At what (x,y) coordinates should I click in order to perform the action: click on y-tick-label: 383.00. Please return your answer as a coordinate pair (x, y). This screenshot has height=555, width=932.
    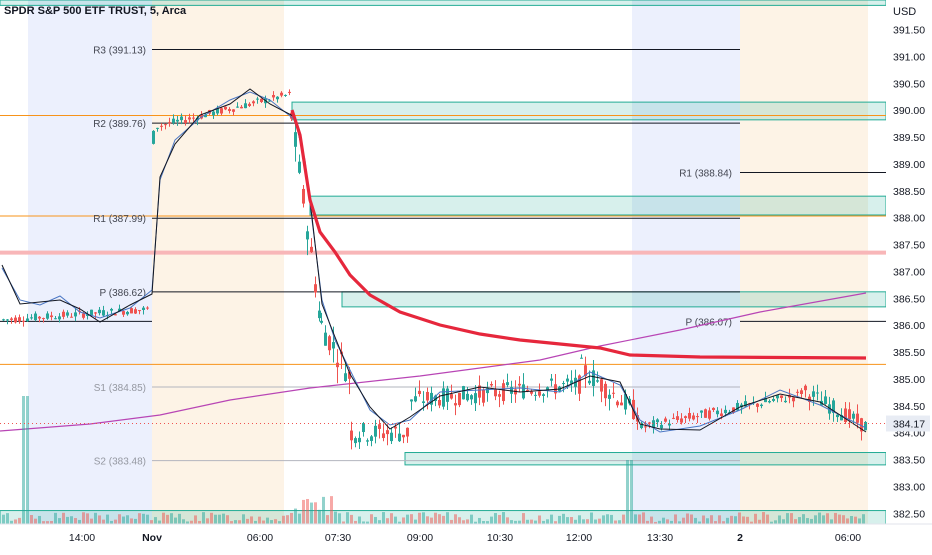
    Looking at the image, I should click on (909, 487).